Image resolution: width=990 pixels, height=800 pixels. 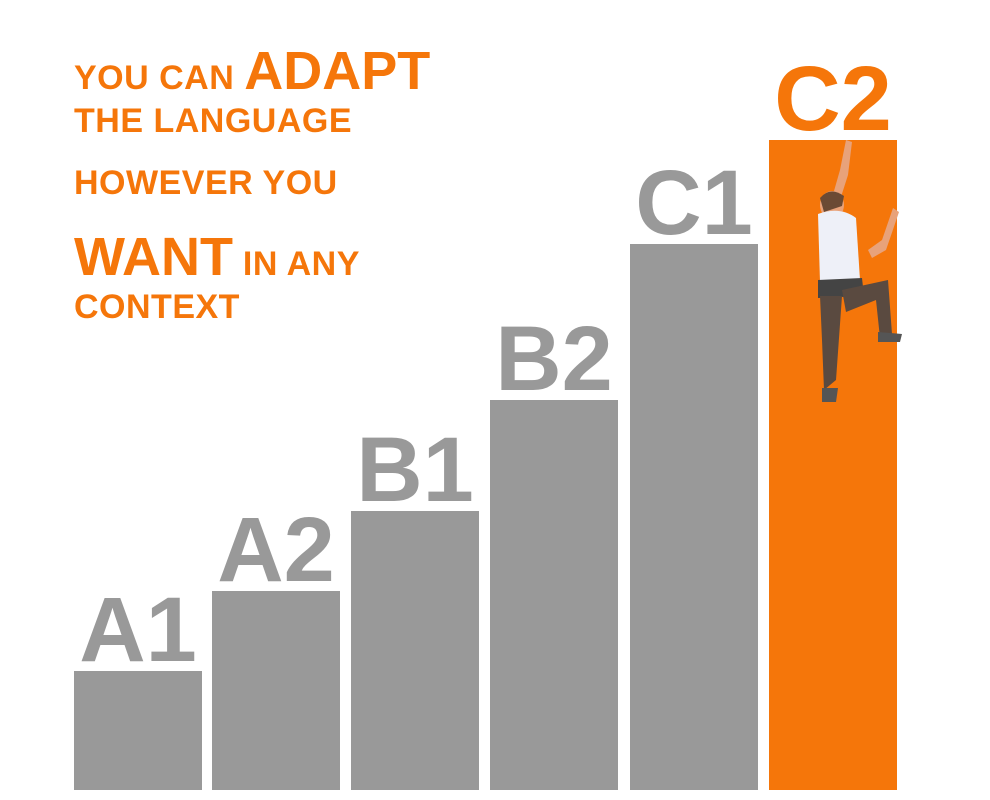 What do you see at coordinates (296, 264) in the screenshot?
I see `headline-text: IN ANY` at bounding box center [296, 264].